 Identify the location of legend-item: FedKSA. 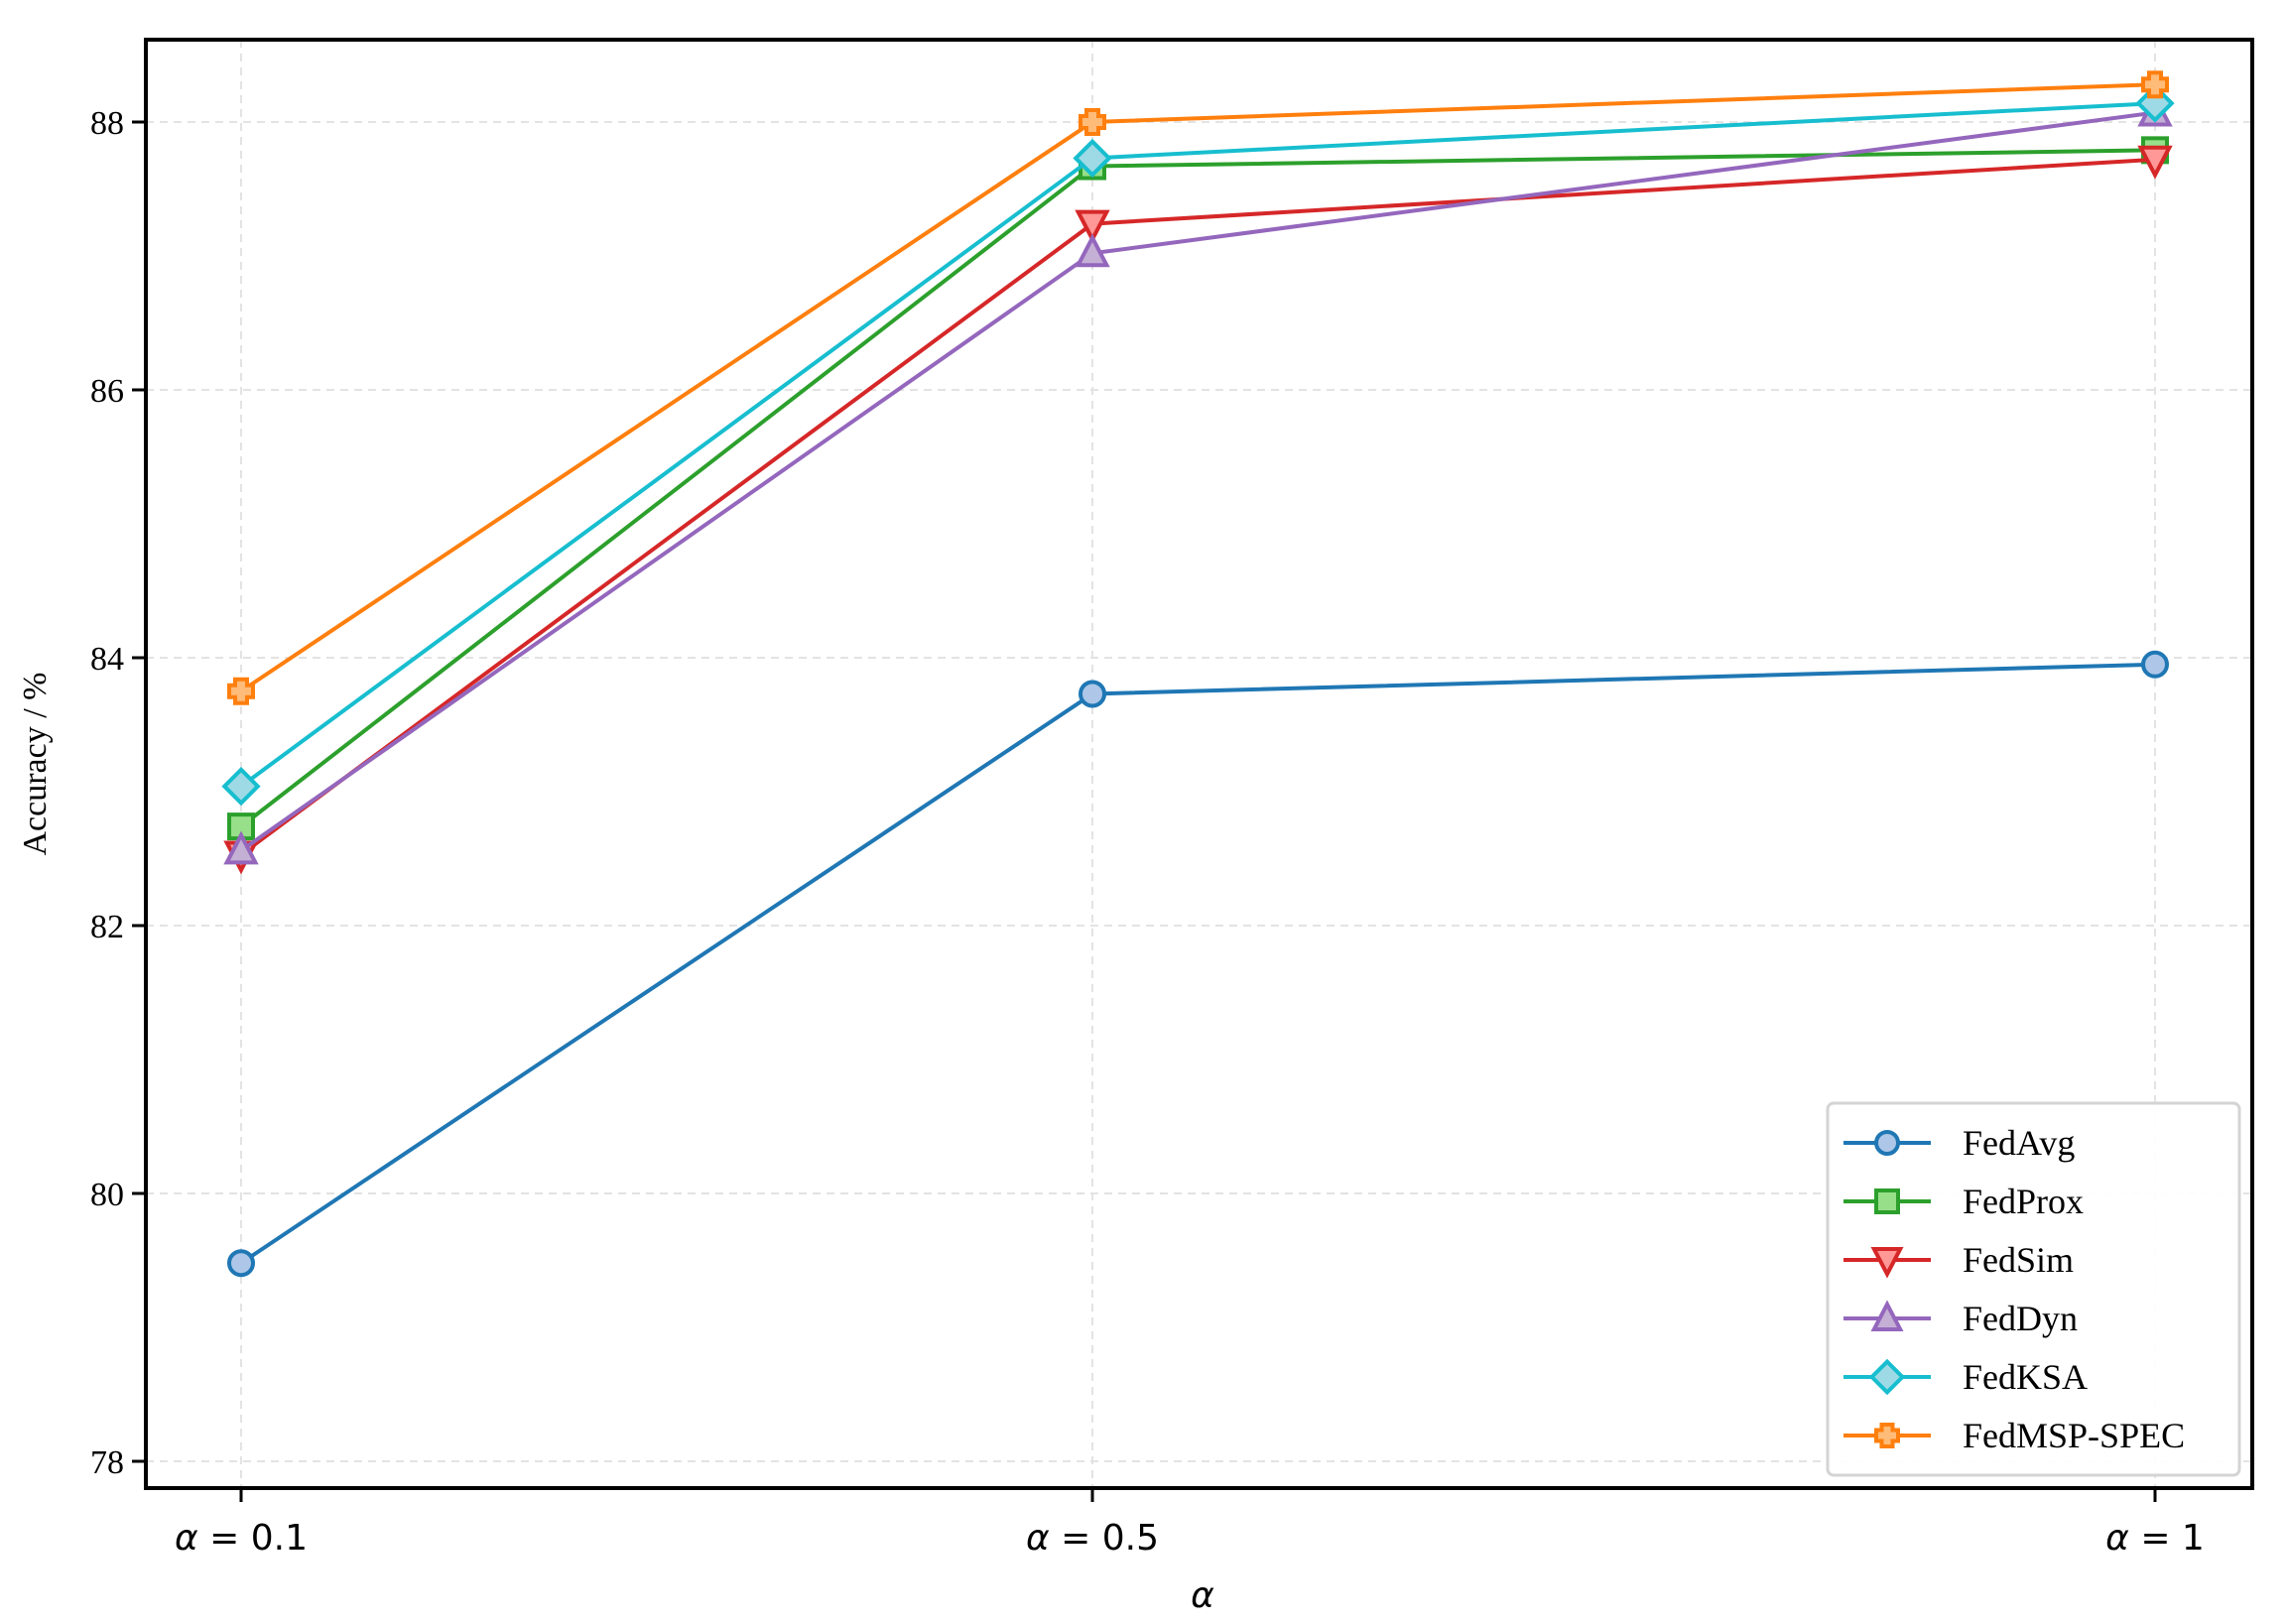
(1965, 1377).